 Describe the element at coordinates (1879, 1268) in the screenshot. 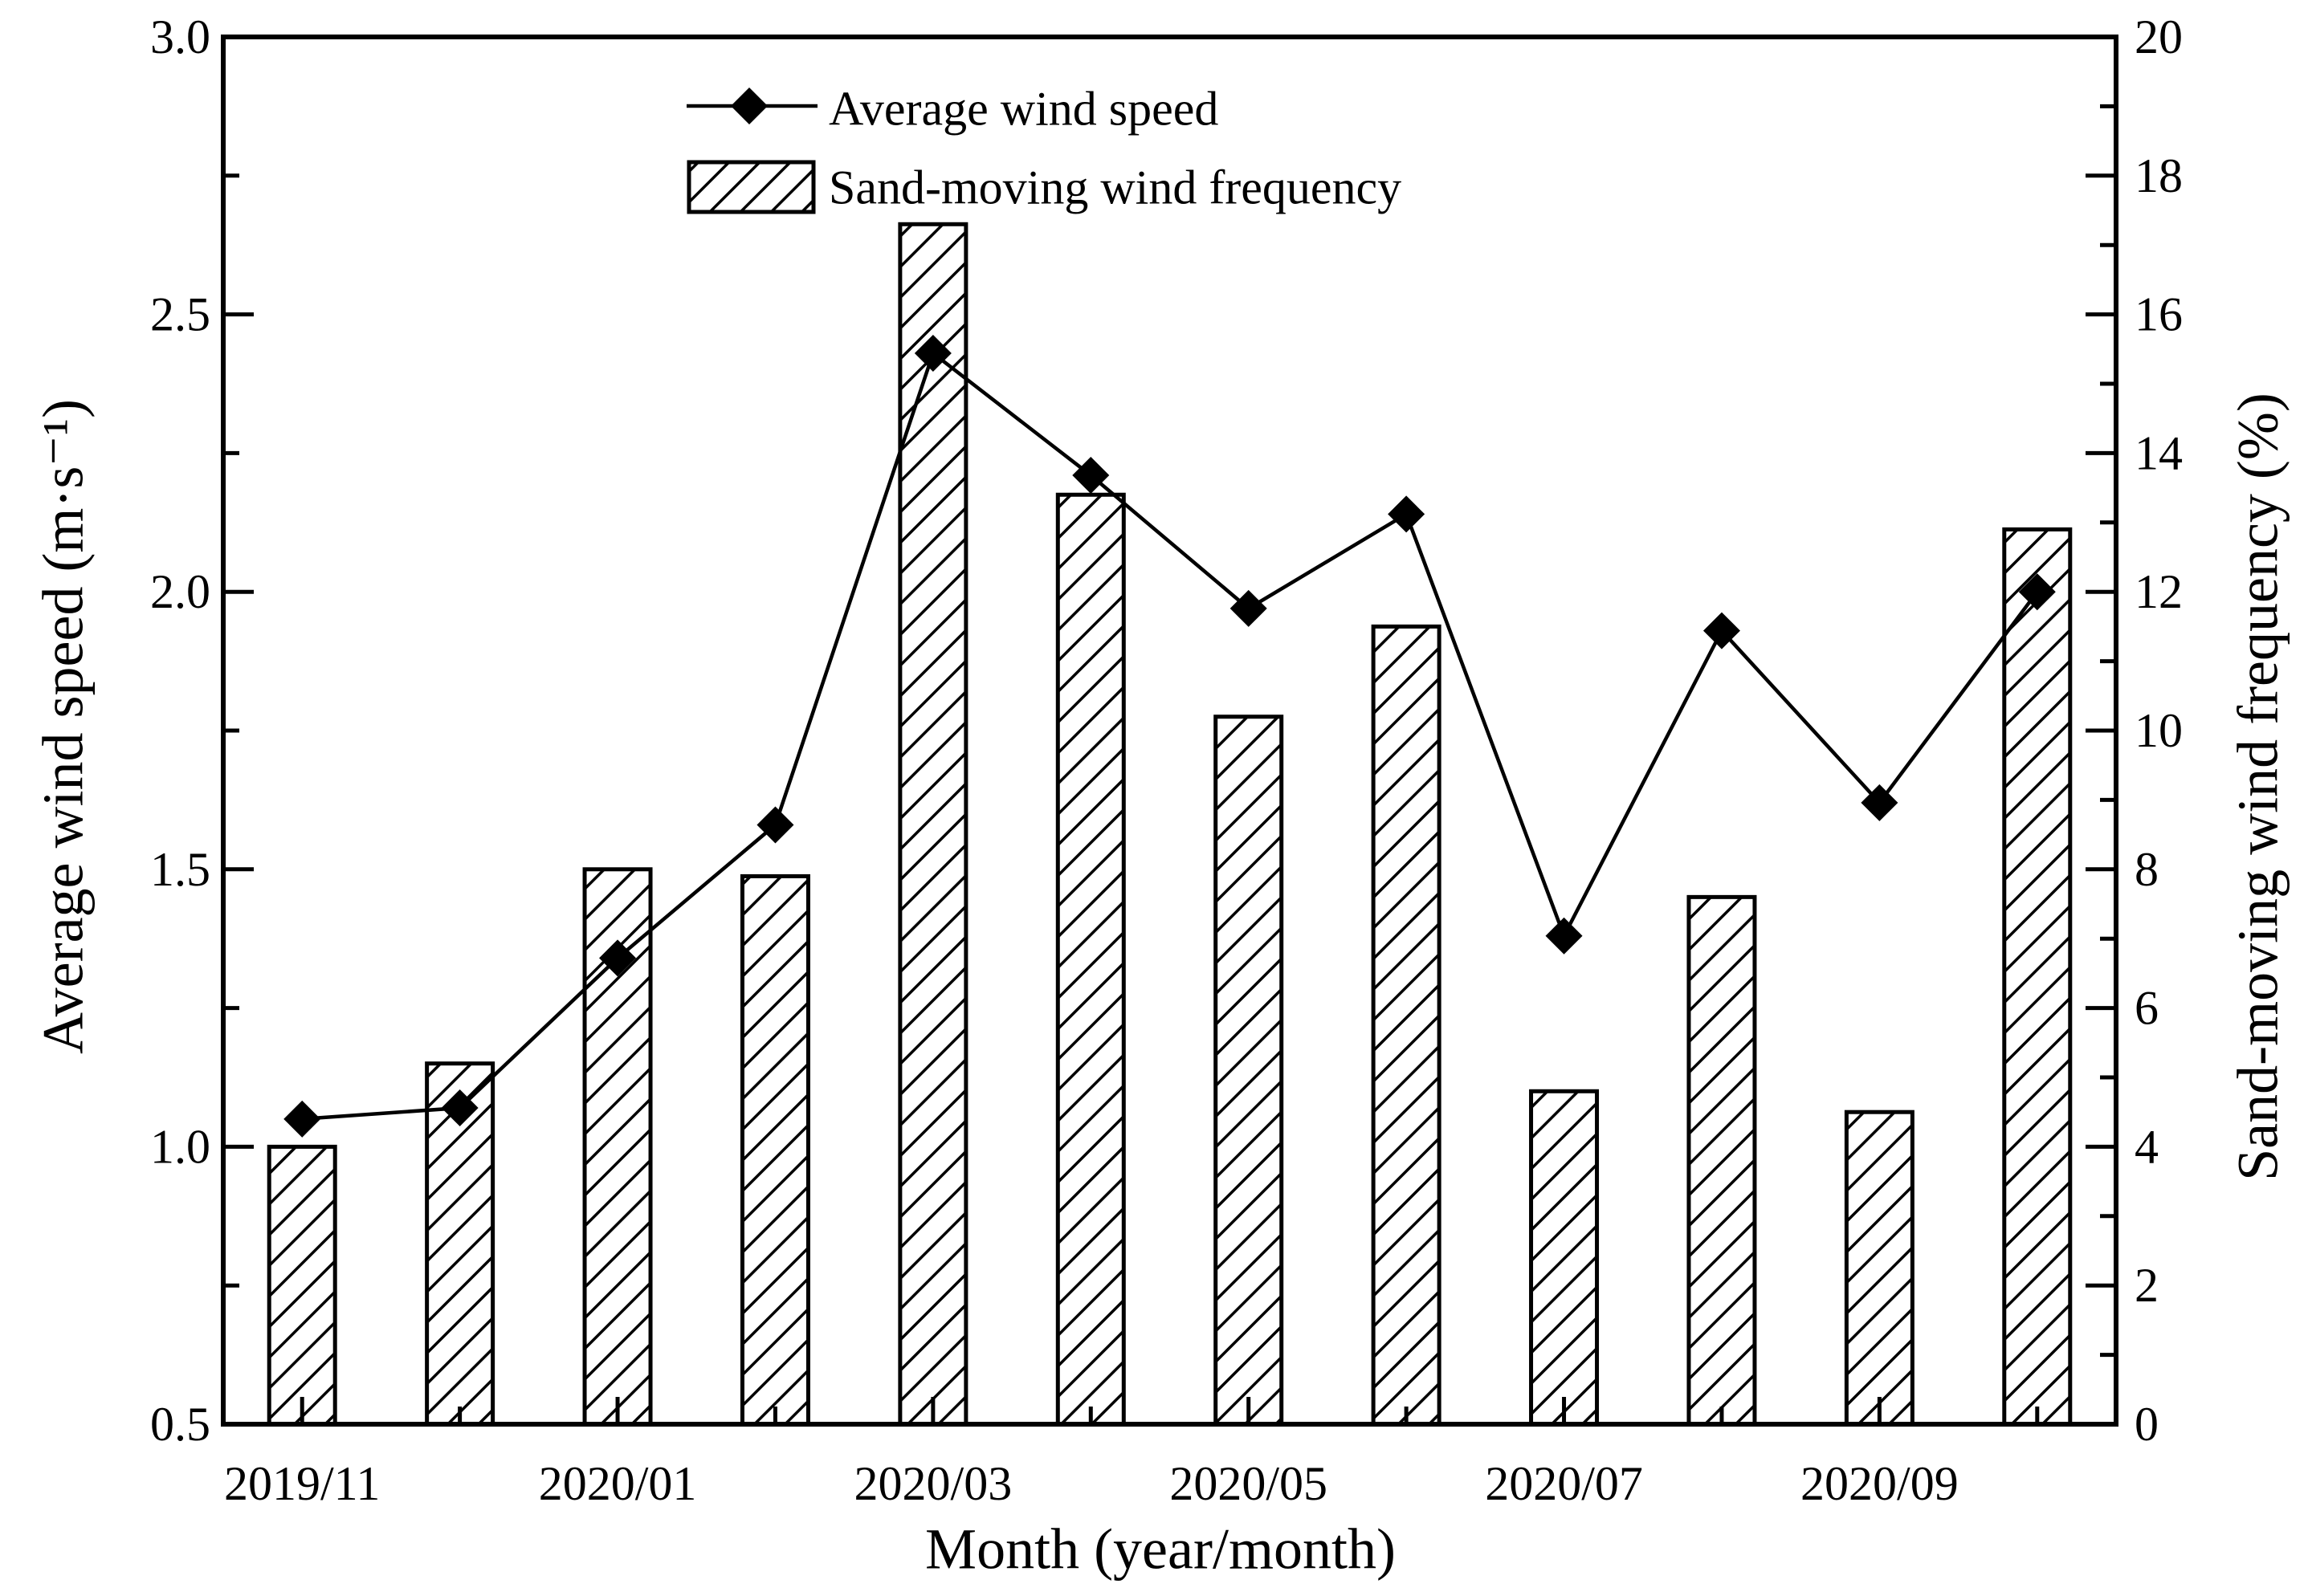

I see `bar-2020/09` at that location.